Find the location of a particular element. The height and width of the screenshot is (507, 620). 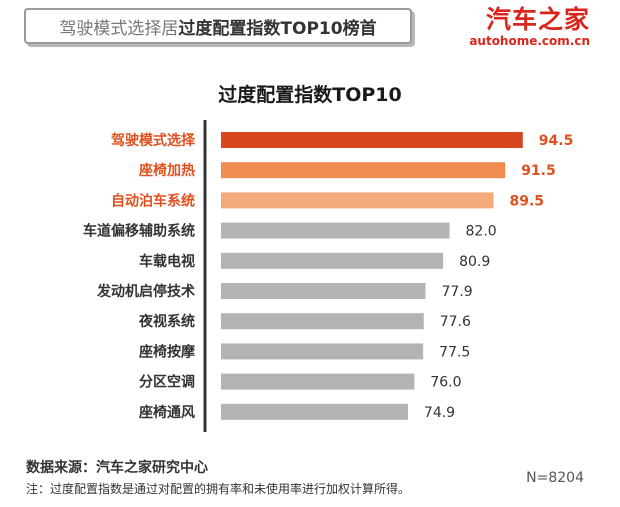

sample-size-text: N=8204 is located at coordinates (555, 478).